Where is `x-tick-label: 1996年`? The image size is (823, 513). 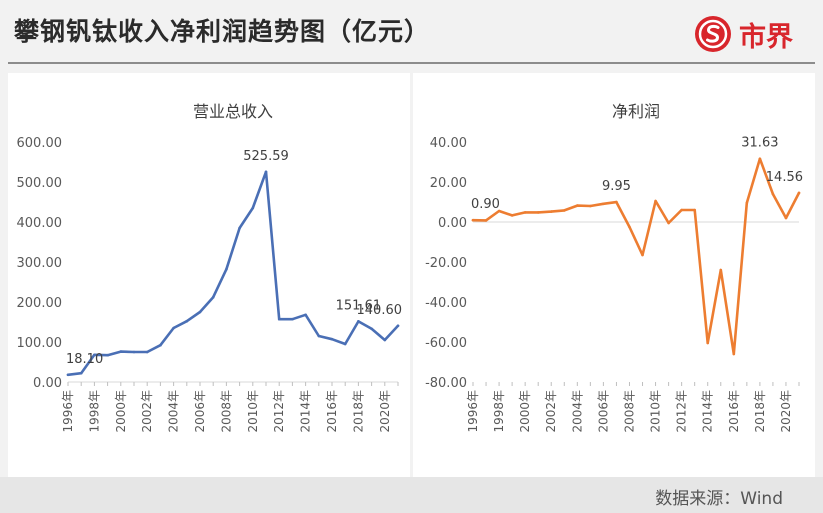 x-tick-label: 1996年 is located at coordinates (473, 411).